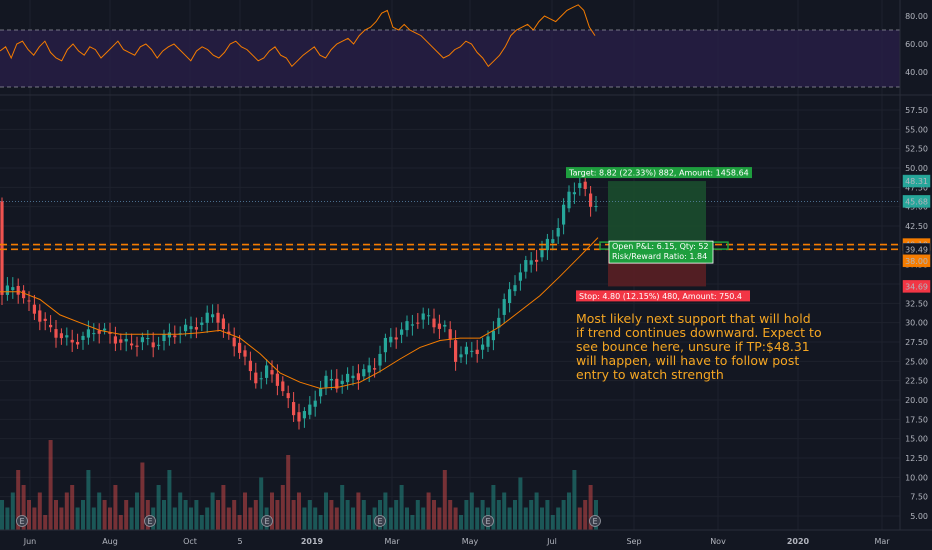 This screenshot has height=550, width=932. What do you see at coordinates (266, 521) in the screenshot?
I see `earnings-marker-label: E` at bounding box center [266, 521].